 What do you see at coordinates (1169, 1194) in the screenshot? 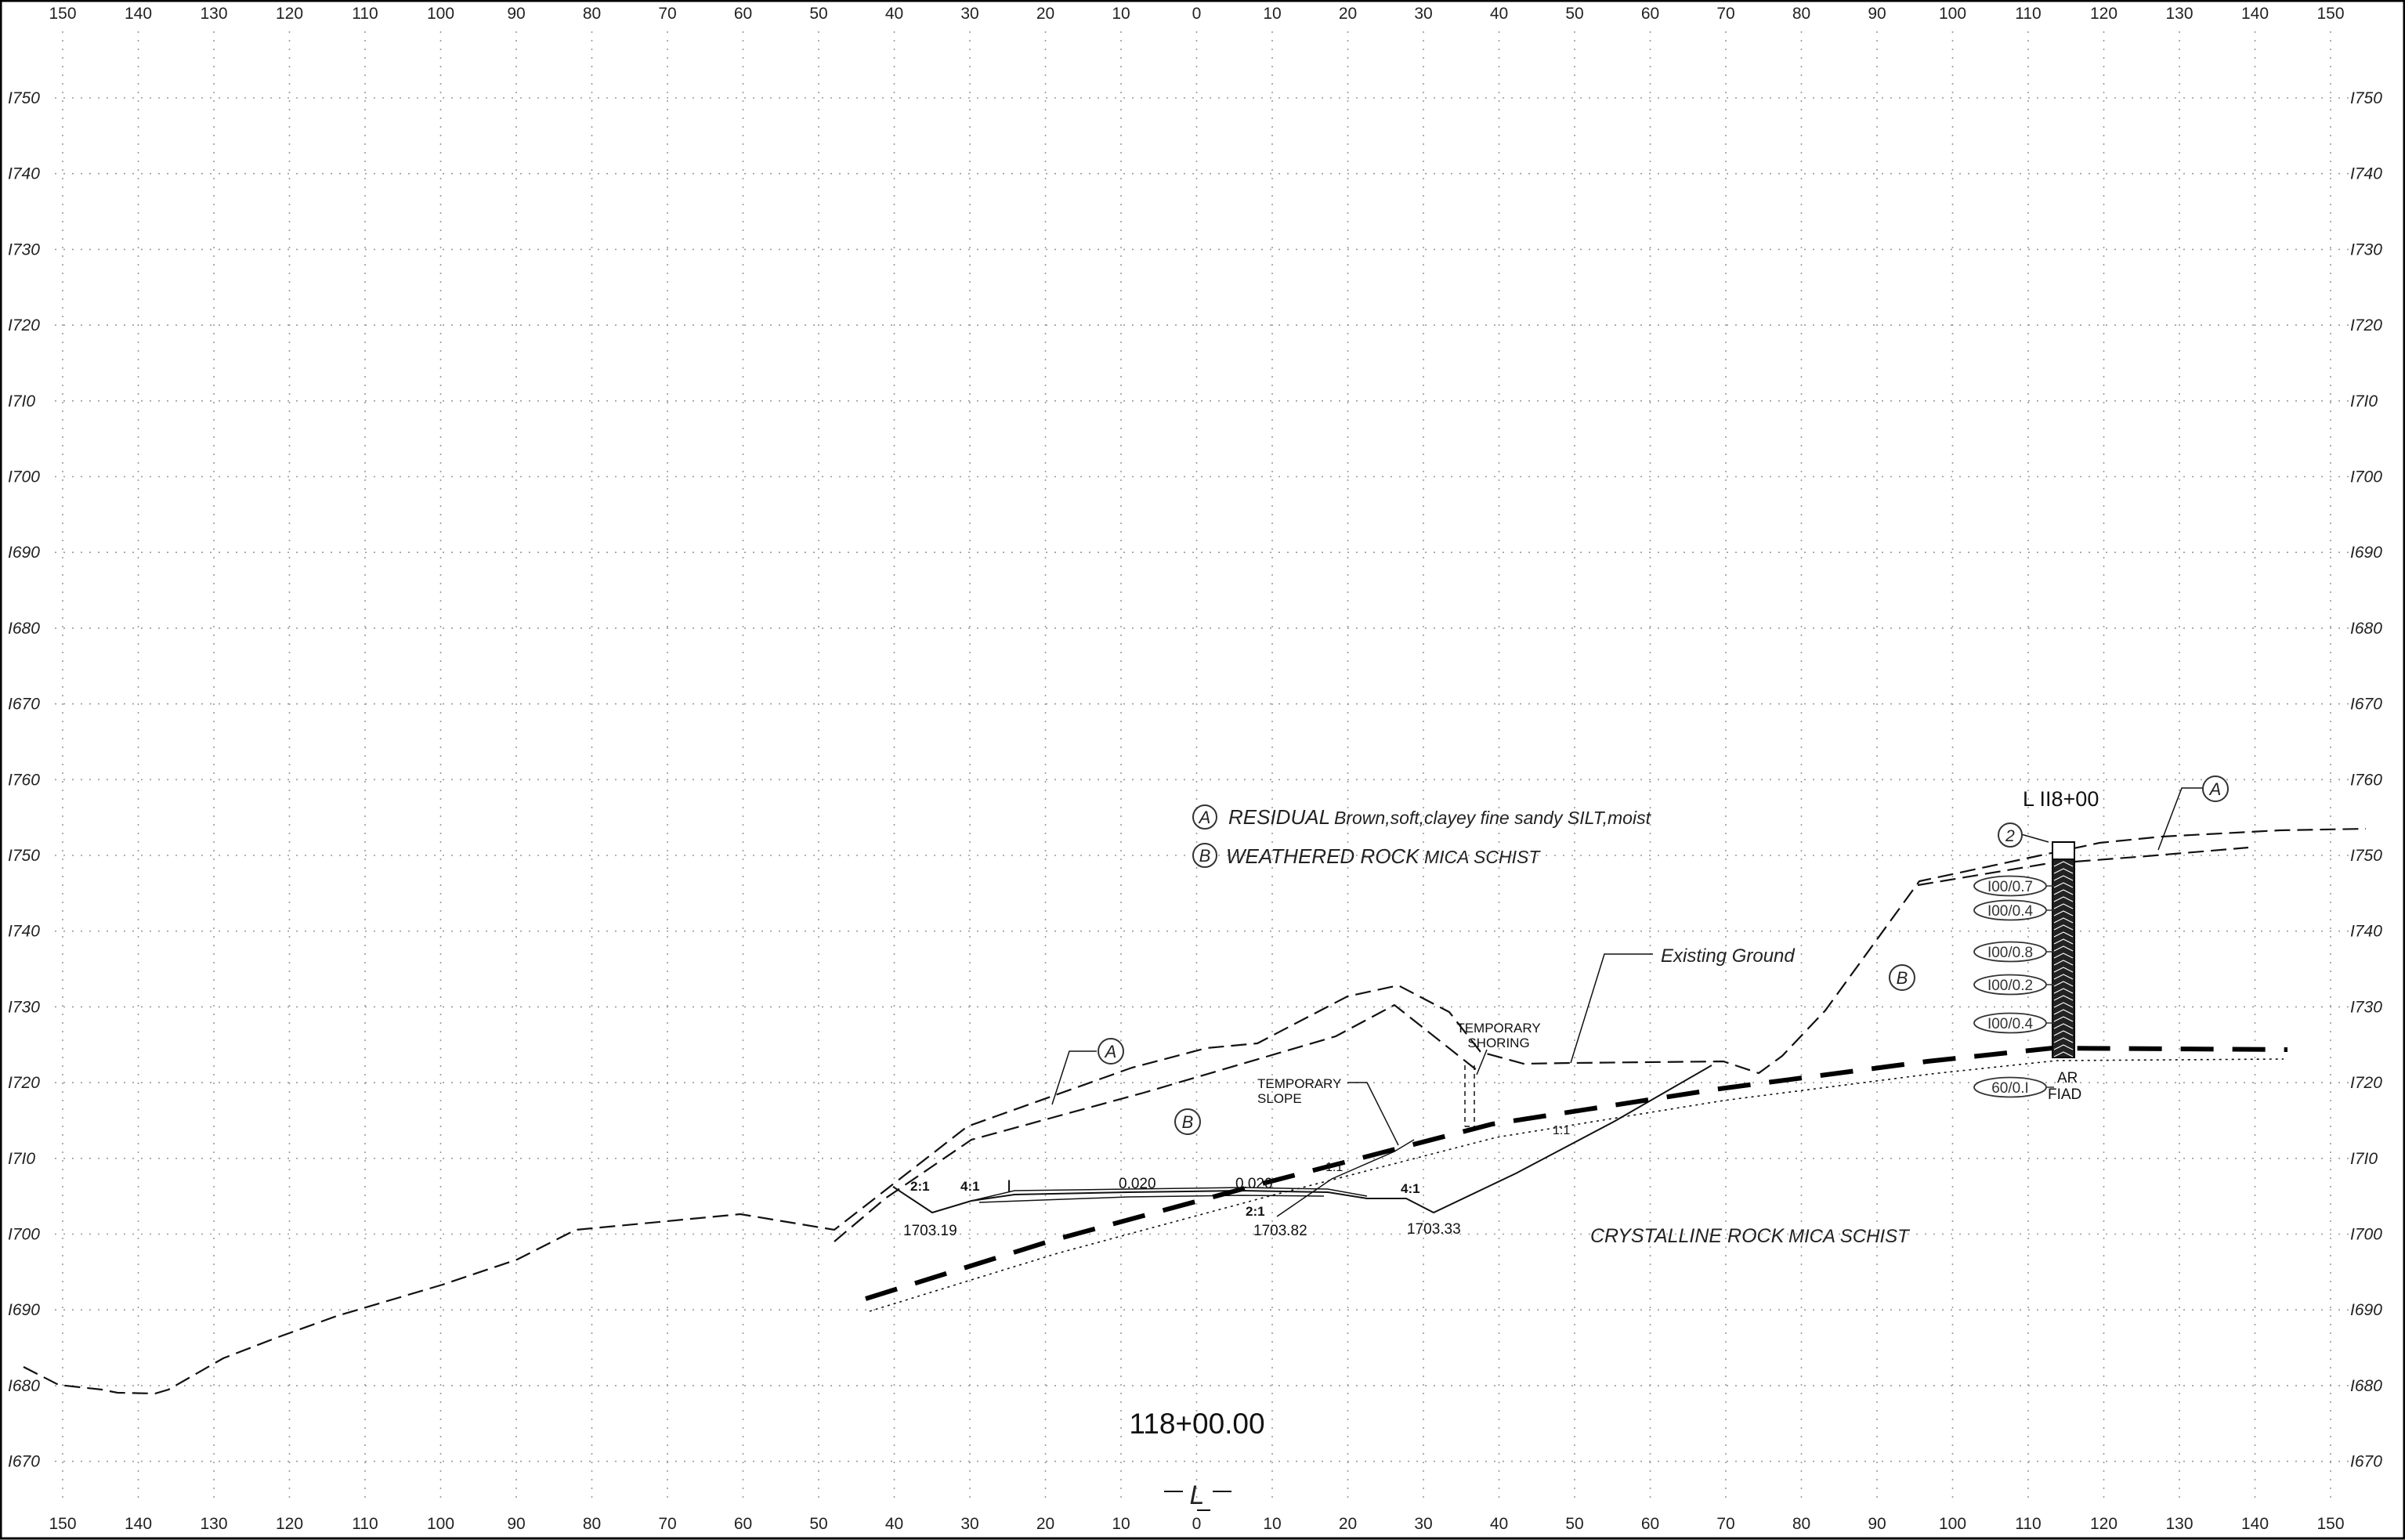
I see `pavement-line` at bounding box center [1169, 1194].